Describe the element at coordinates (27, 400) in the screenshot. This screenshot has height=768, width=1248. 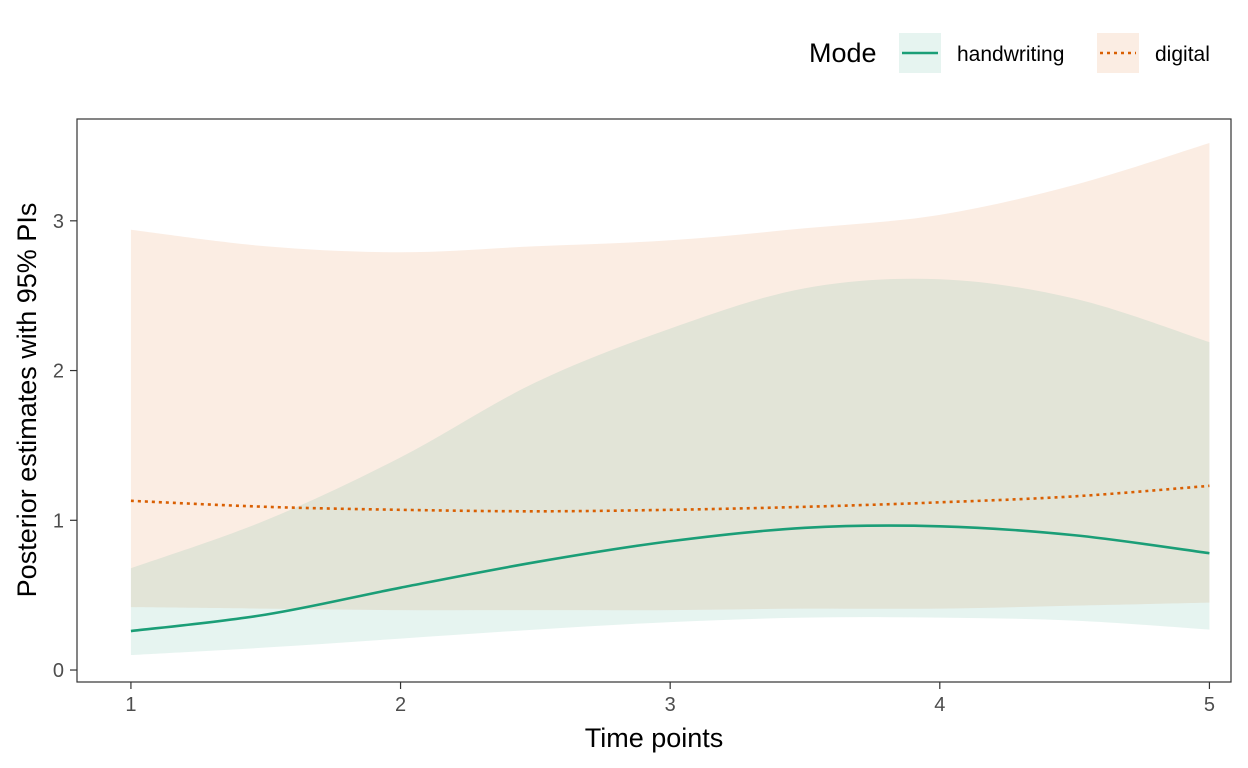
I see `y-axis-label: Posterior estimates with 95% PIs` at that location.